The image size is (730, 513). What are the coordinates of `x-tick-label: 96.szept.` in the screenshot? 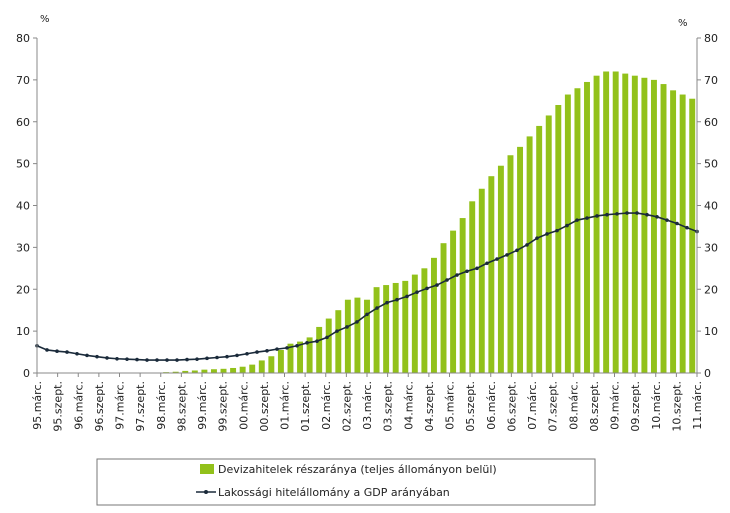 It's located at (99, 406).